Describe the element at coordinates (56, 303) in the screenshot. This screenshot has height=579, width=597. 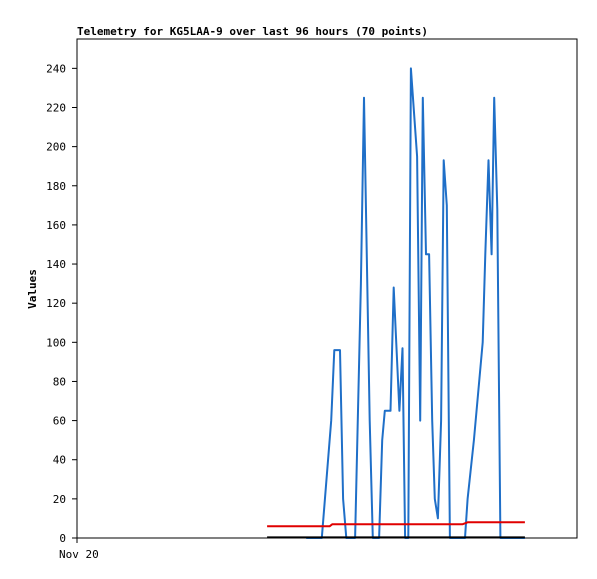
I see `y-tick-label-120: 120` at that location.